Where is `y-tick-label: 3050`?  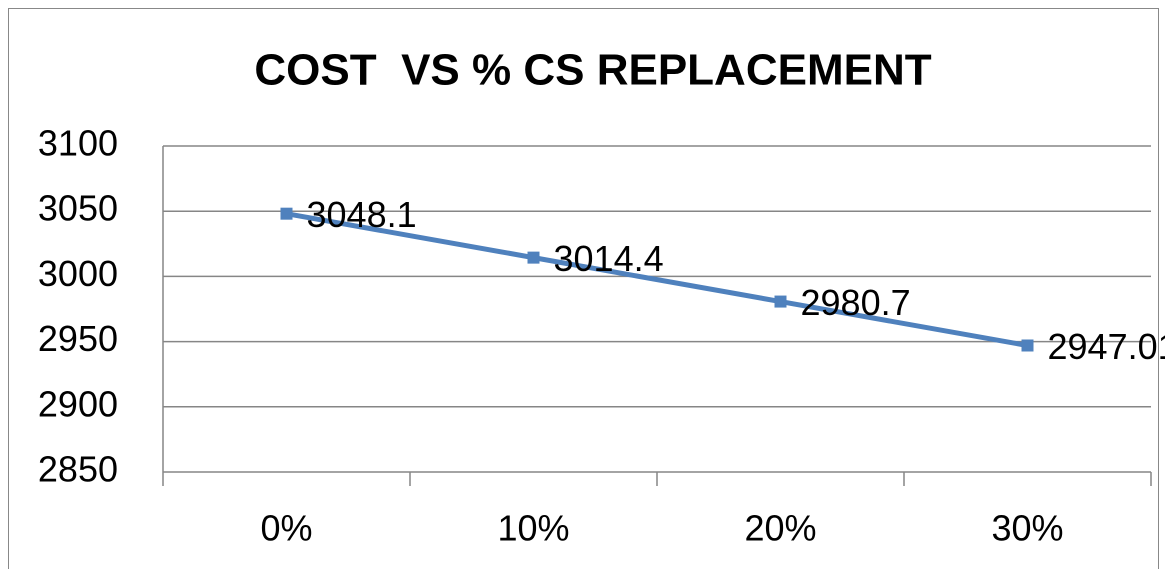 y-tick-label: 3050 is located at coordinates (78, 208).